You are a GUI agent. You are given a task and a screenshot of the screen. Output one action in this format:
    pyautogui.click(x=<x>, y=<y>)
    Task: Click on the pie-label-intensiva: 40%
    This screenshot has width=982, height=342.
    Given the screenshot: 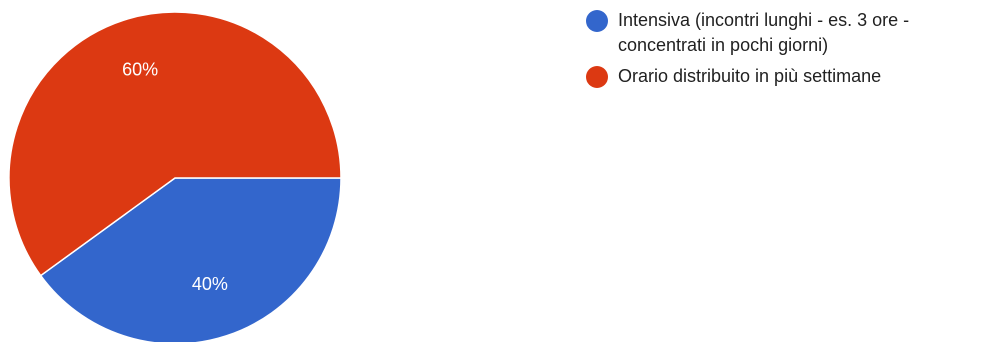 What is the action you would take?
    pyautogui.click(x=210, y=284)
    